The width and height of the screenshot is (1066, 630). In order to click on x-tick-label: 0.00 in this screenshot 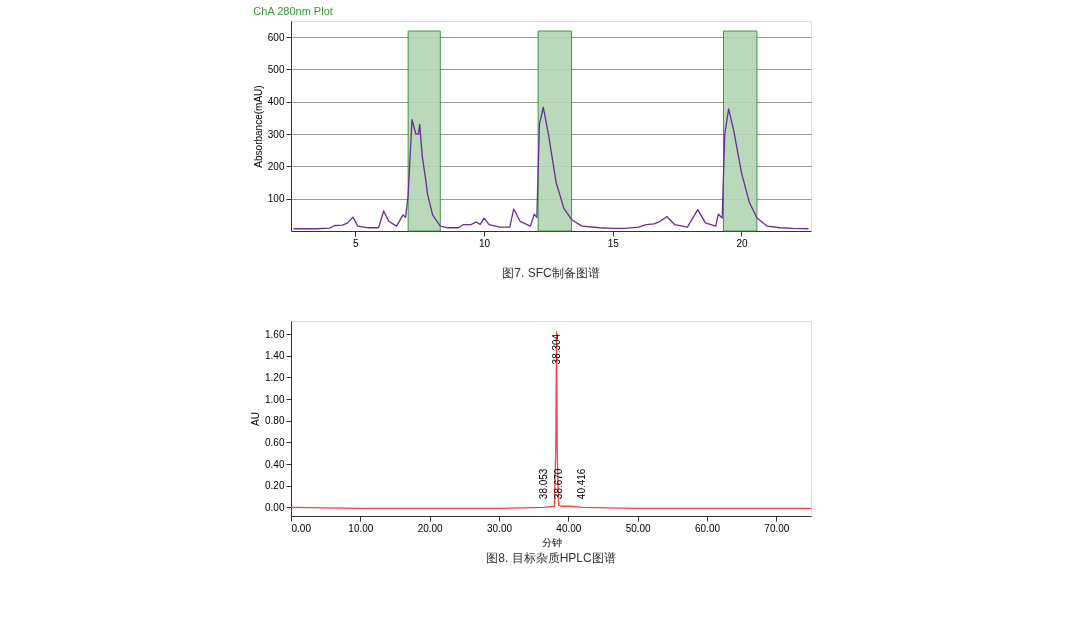, I will do `click(301, 528)`.